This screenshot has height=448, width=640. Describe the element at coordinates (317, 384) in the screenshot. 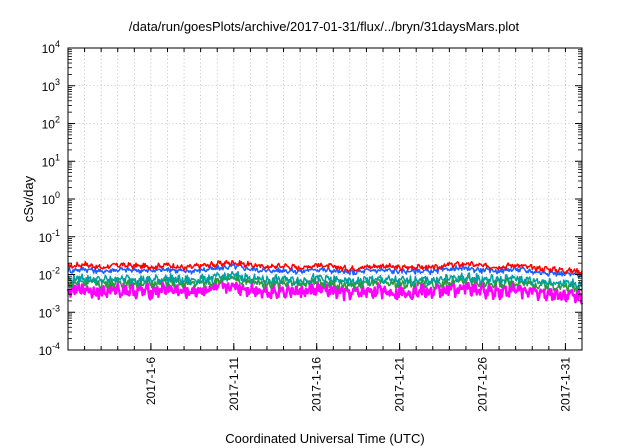

I see `x-tick-label: 2017-1-16` at that location.